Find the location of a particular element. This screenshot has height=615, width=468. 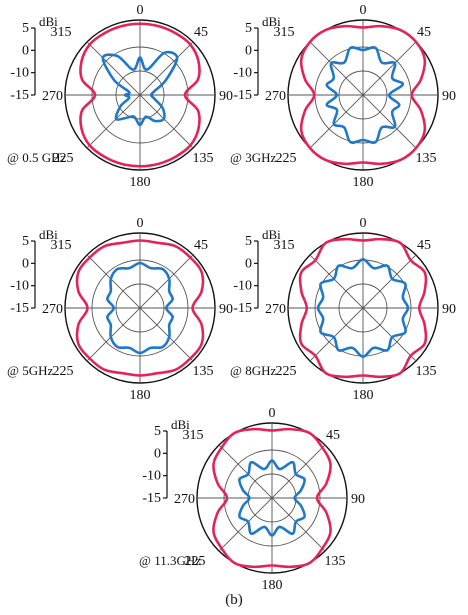

polar-chart-5: 0 45 90 135 180 225 270 315 5 0 -10 -15 dBi @ 11.3GHz is located at coordinates (252, 499).